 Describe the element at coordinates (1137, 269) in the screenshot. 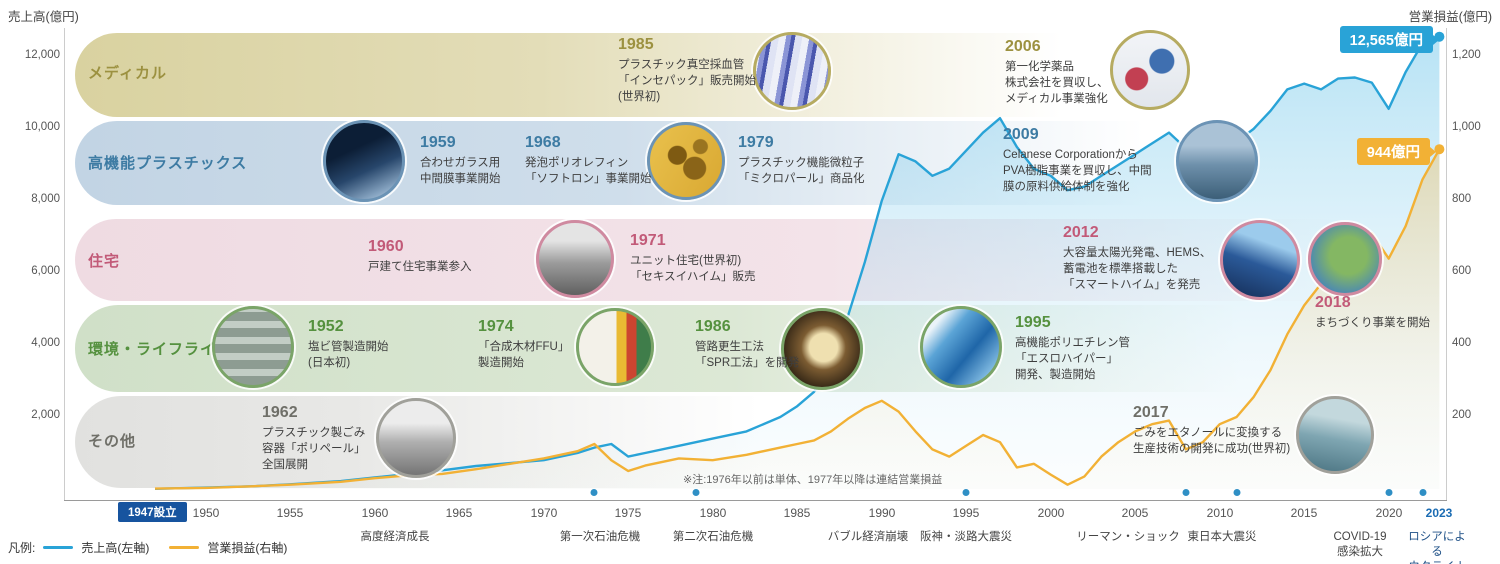

I see `event-desc: 大容量太陽光発電、HEMS、 蓄電池を標準搭載した 「スマートハイム」を発売` at that location.